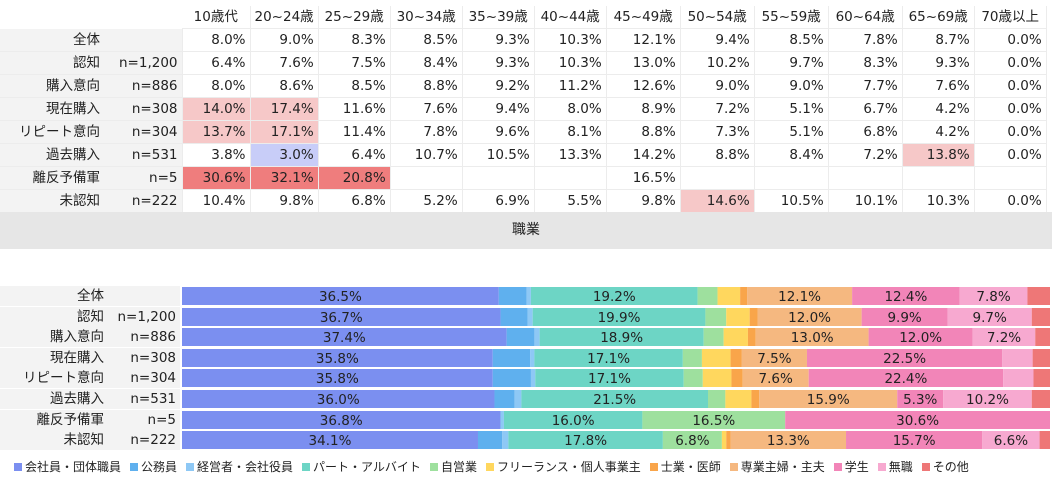 The height and width of the screenshot is (478, 1057). Describe the element at coordinates (865, 40) in the screenshot. I see `table-cell: 7.8%` at that location.